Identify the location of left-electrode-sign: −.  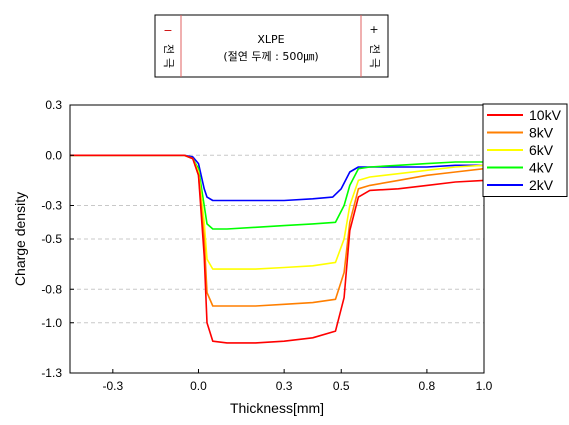
(167, 30).